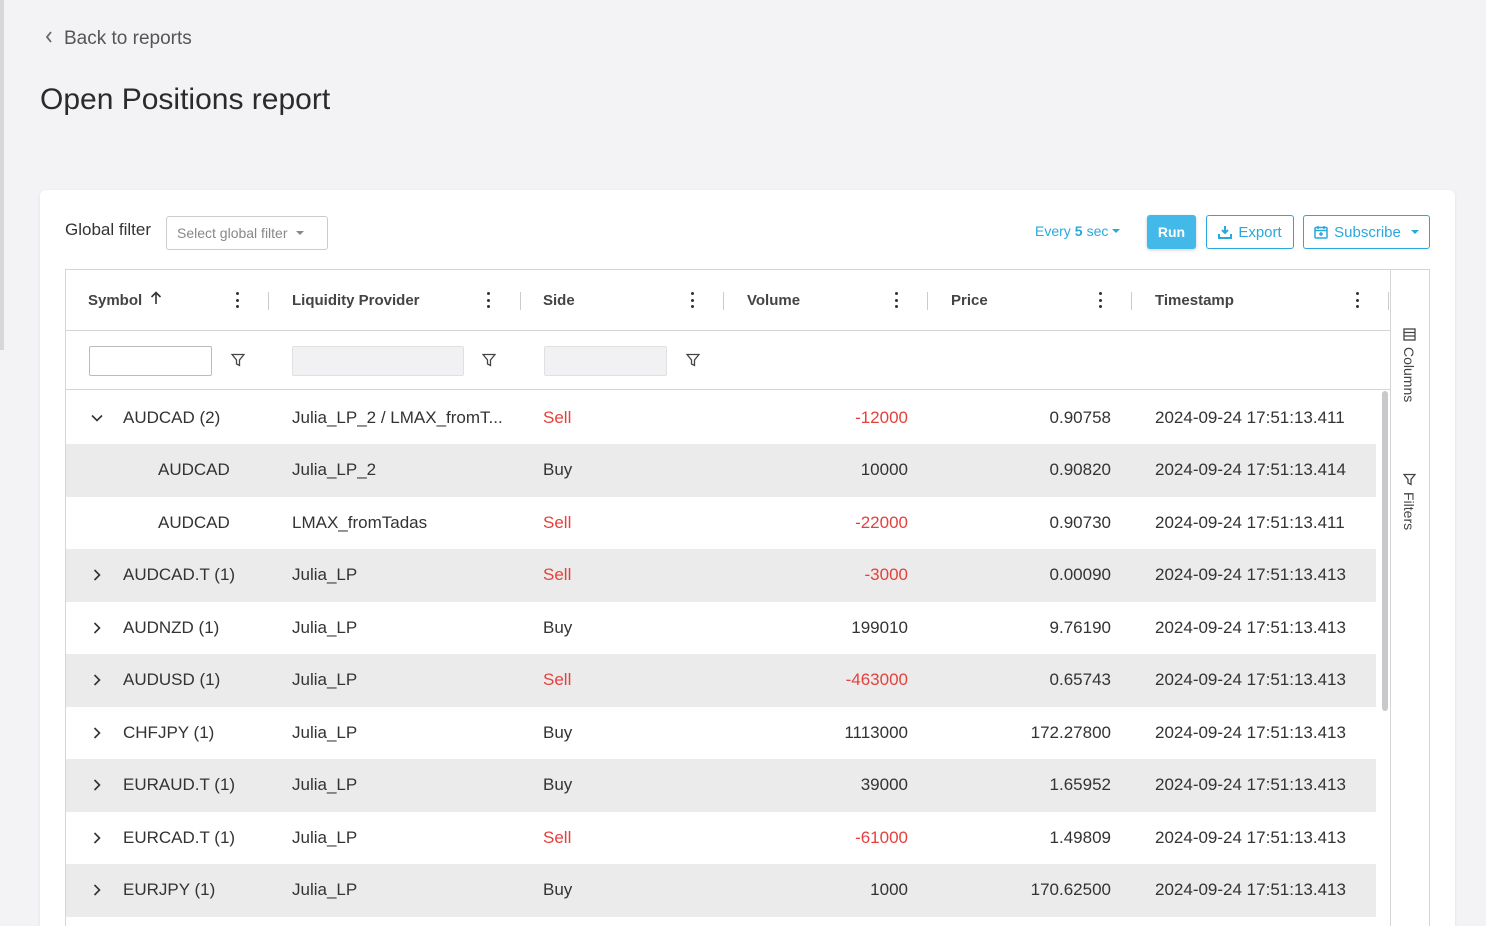 The image size is (1486, 926). Describe the element at coordinates (1385, 551) in the screenshot. I see `vertical-scrollbar` at that location.